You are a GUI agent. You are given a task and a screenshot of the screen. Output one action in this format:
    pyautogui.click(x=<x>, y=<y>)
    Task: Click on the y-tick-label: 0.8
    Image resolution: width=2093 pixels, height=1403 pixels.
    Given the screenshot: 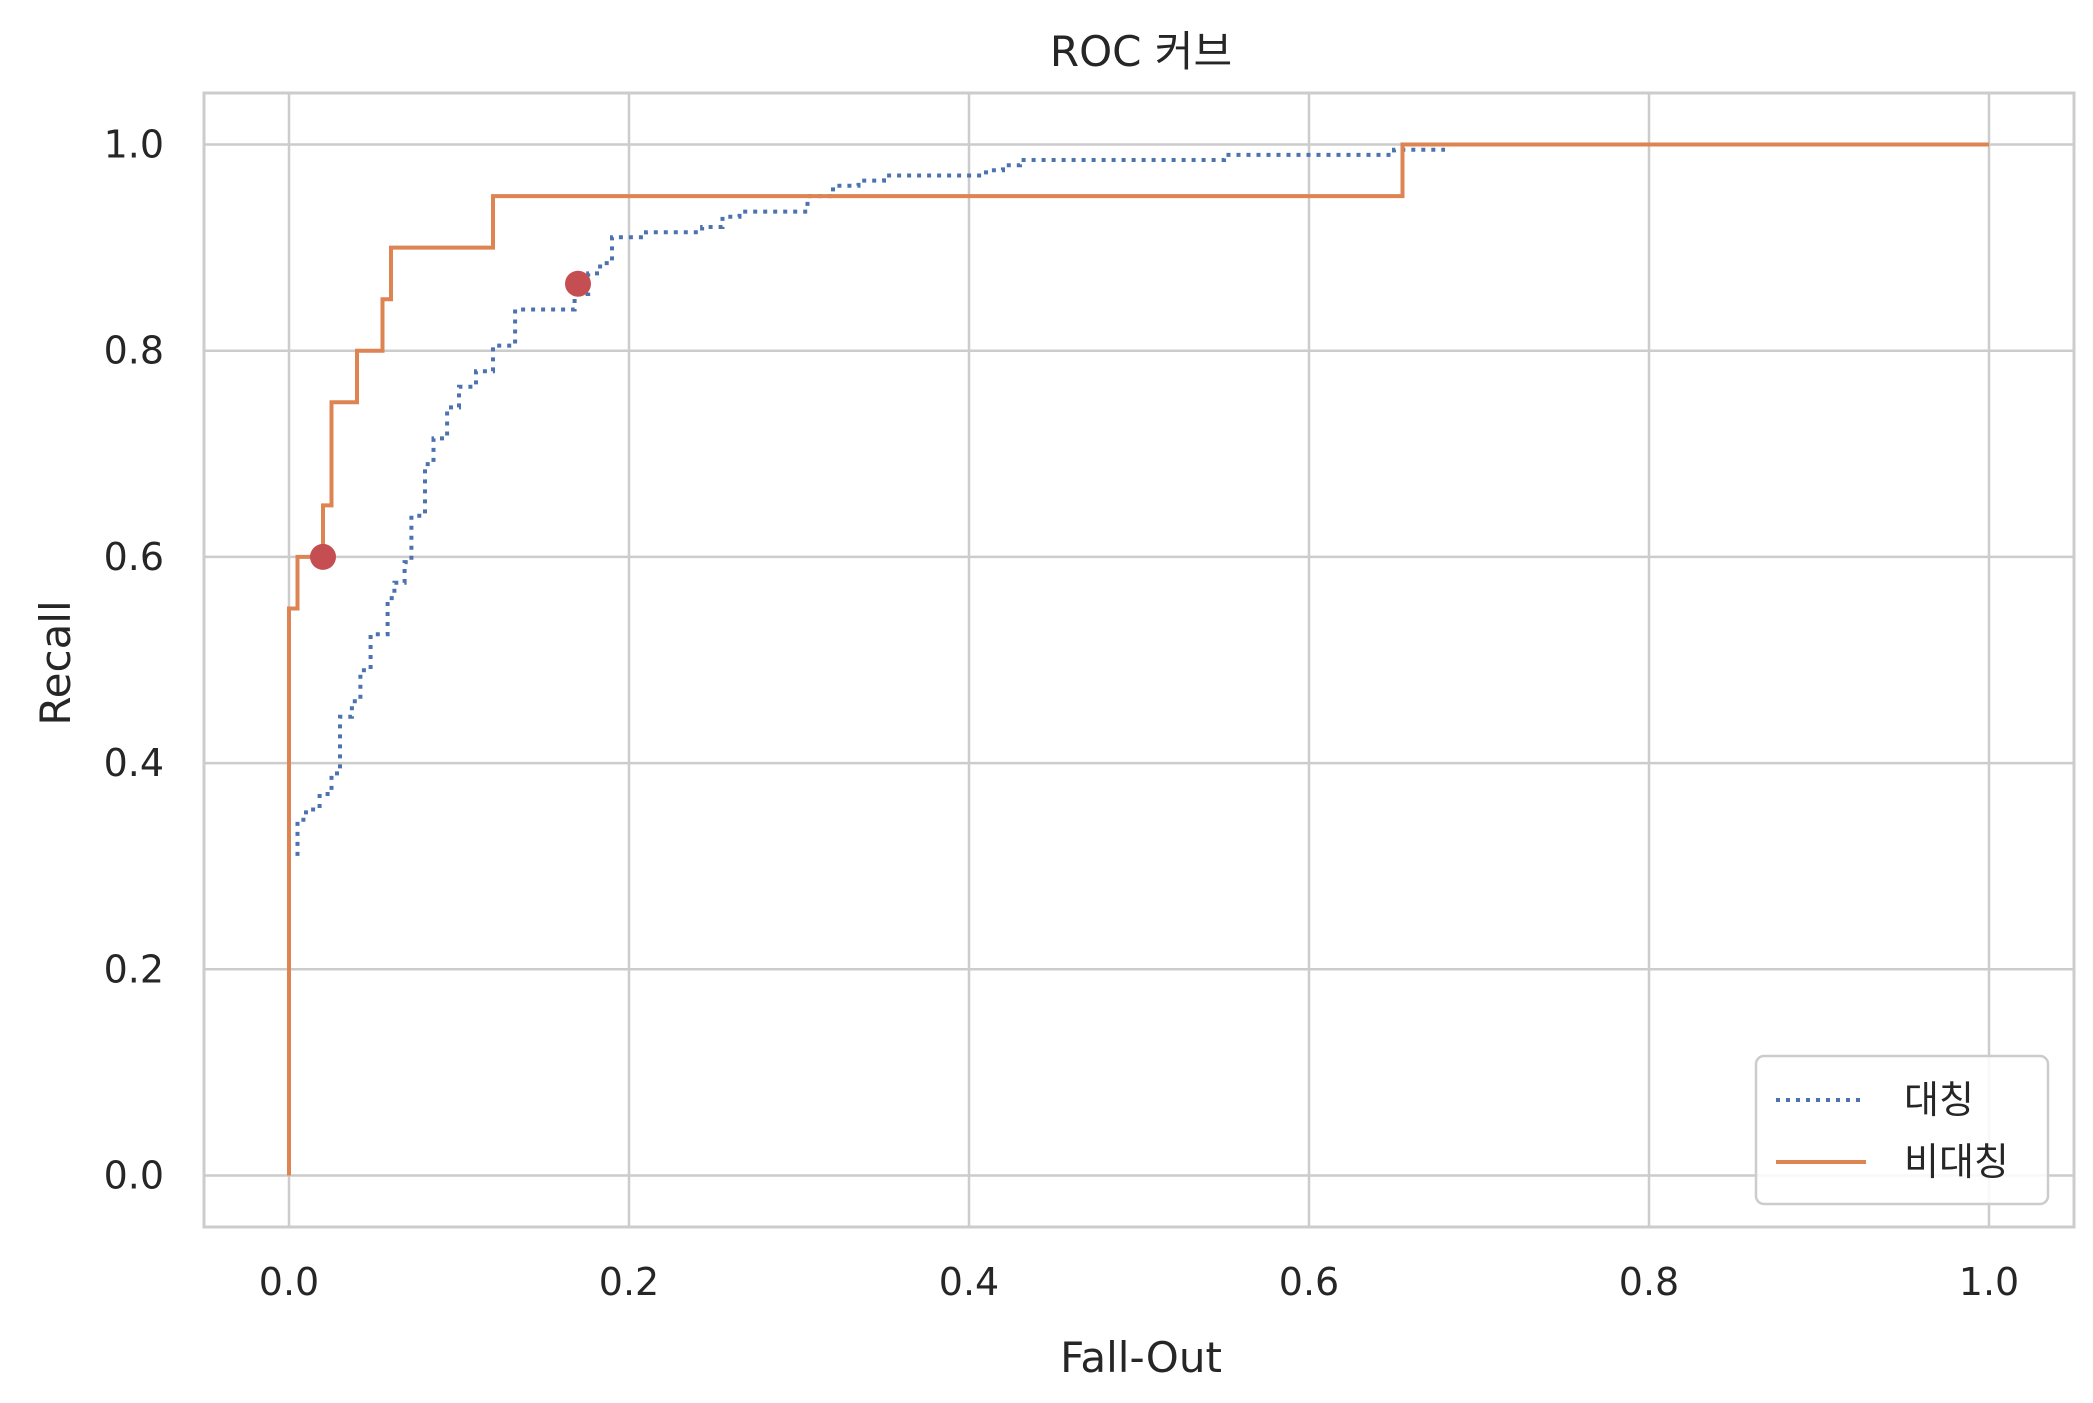 What is the action you would take?
    pyautogui.click(x=134, y=351)
    